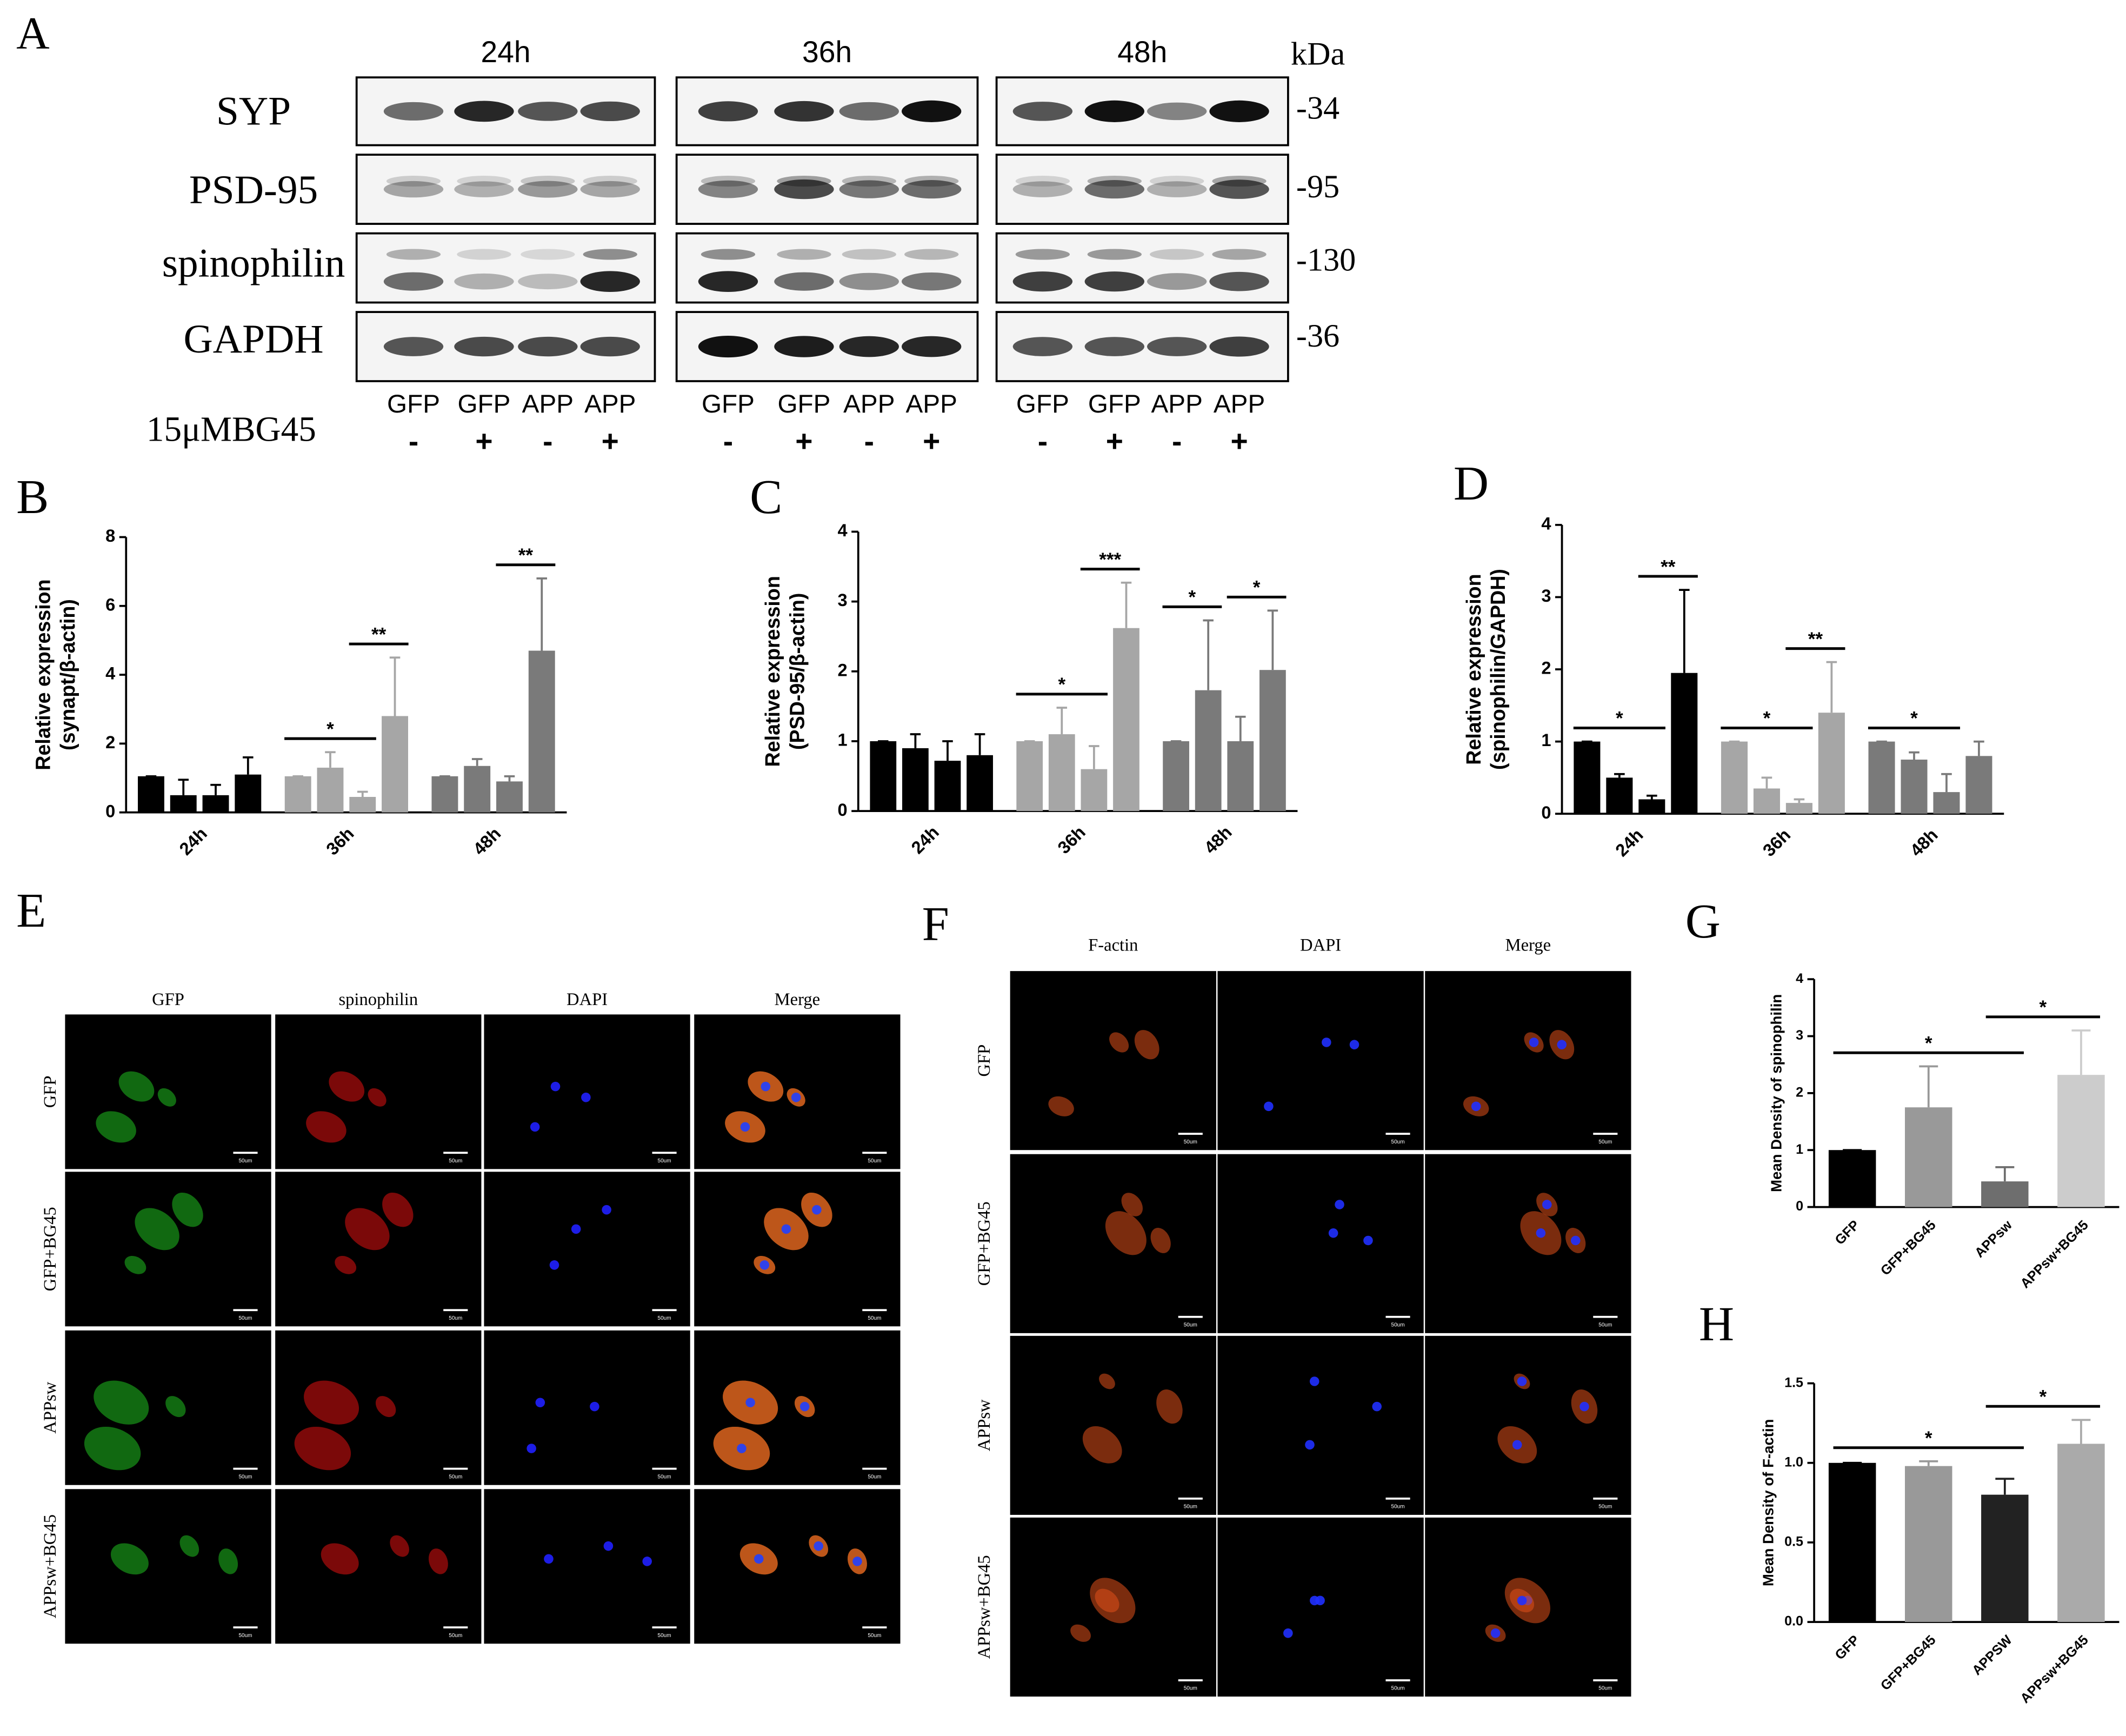 The width and height of the screenshot is (2126, 1736). What do you see at coordinates (110, 604) in the screenshot?
I see `y-tick-label: 6` at bounding box center [110, 604].